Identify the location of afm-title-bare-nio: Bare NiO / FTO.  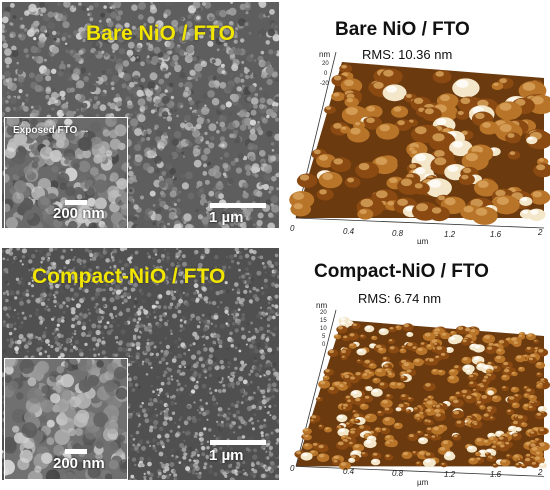
(402, 29).